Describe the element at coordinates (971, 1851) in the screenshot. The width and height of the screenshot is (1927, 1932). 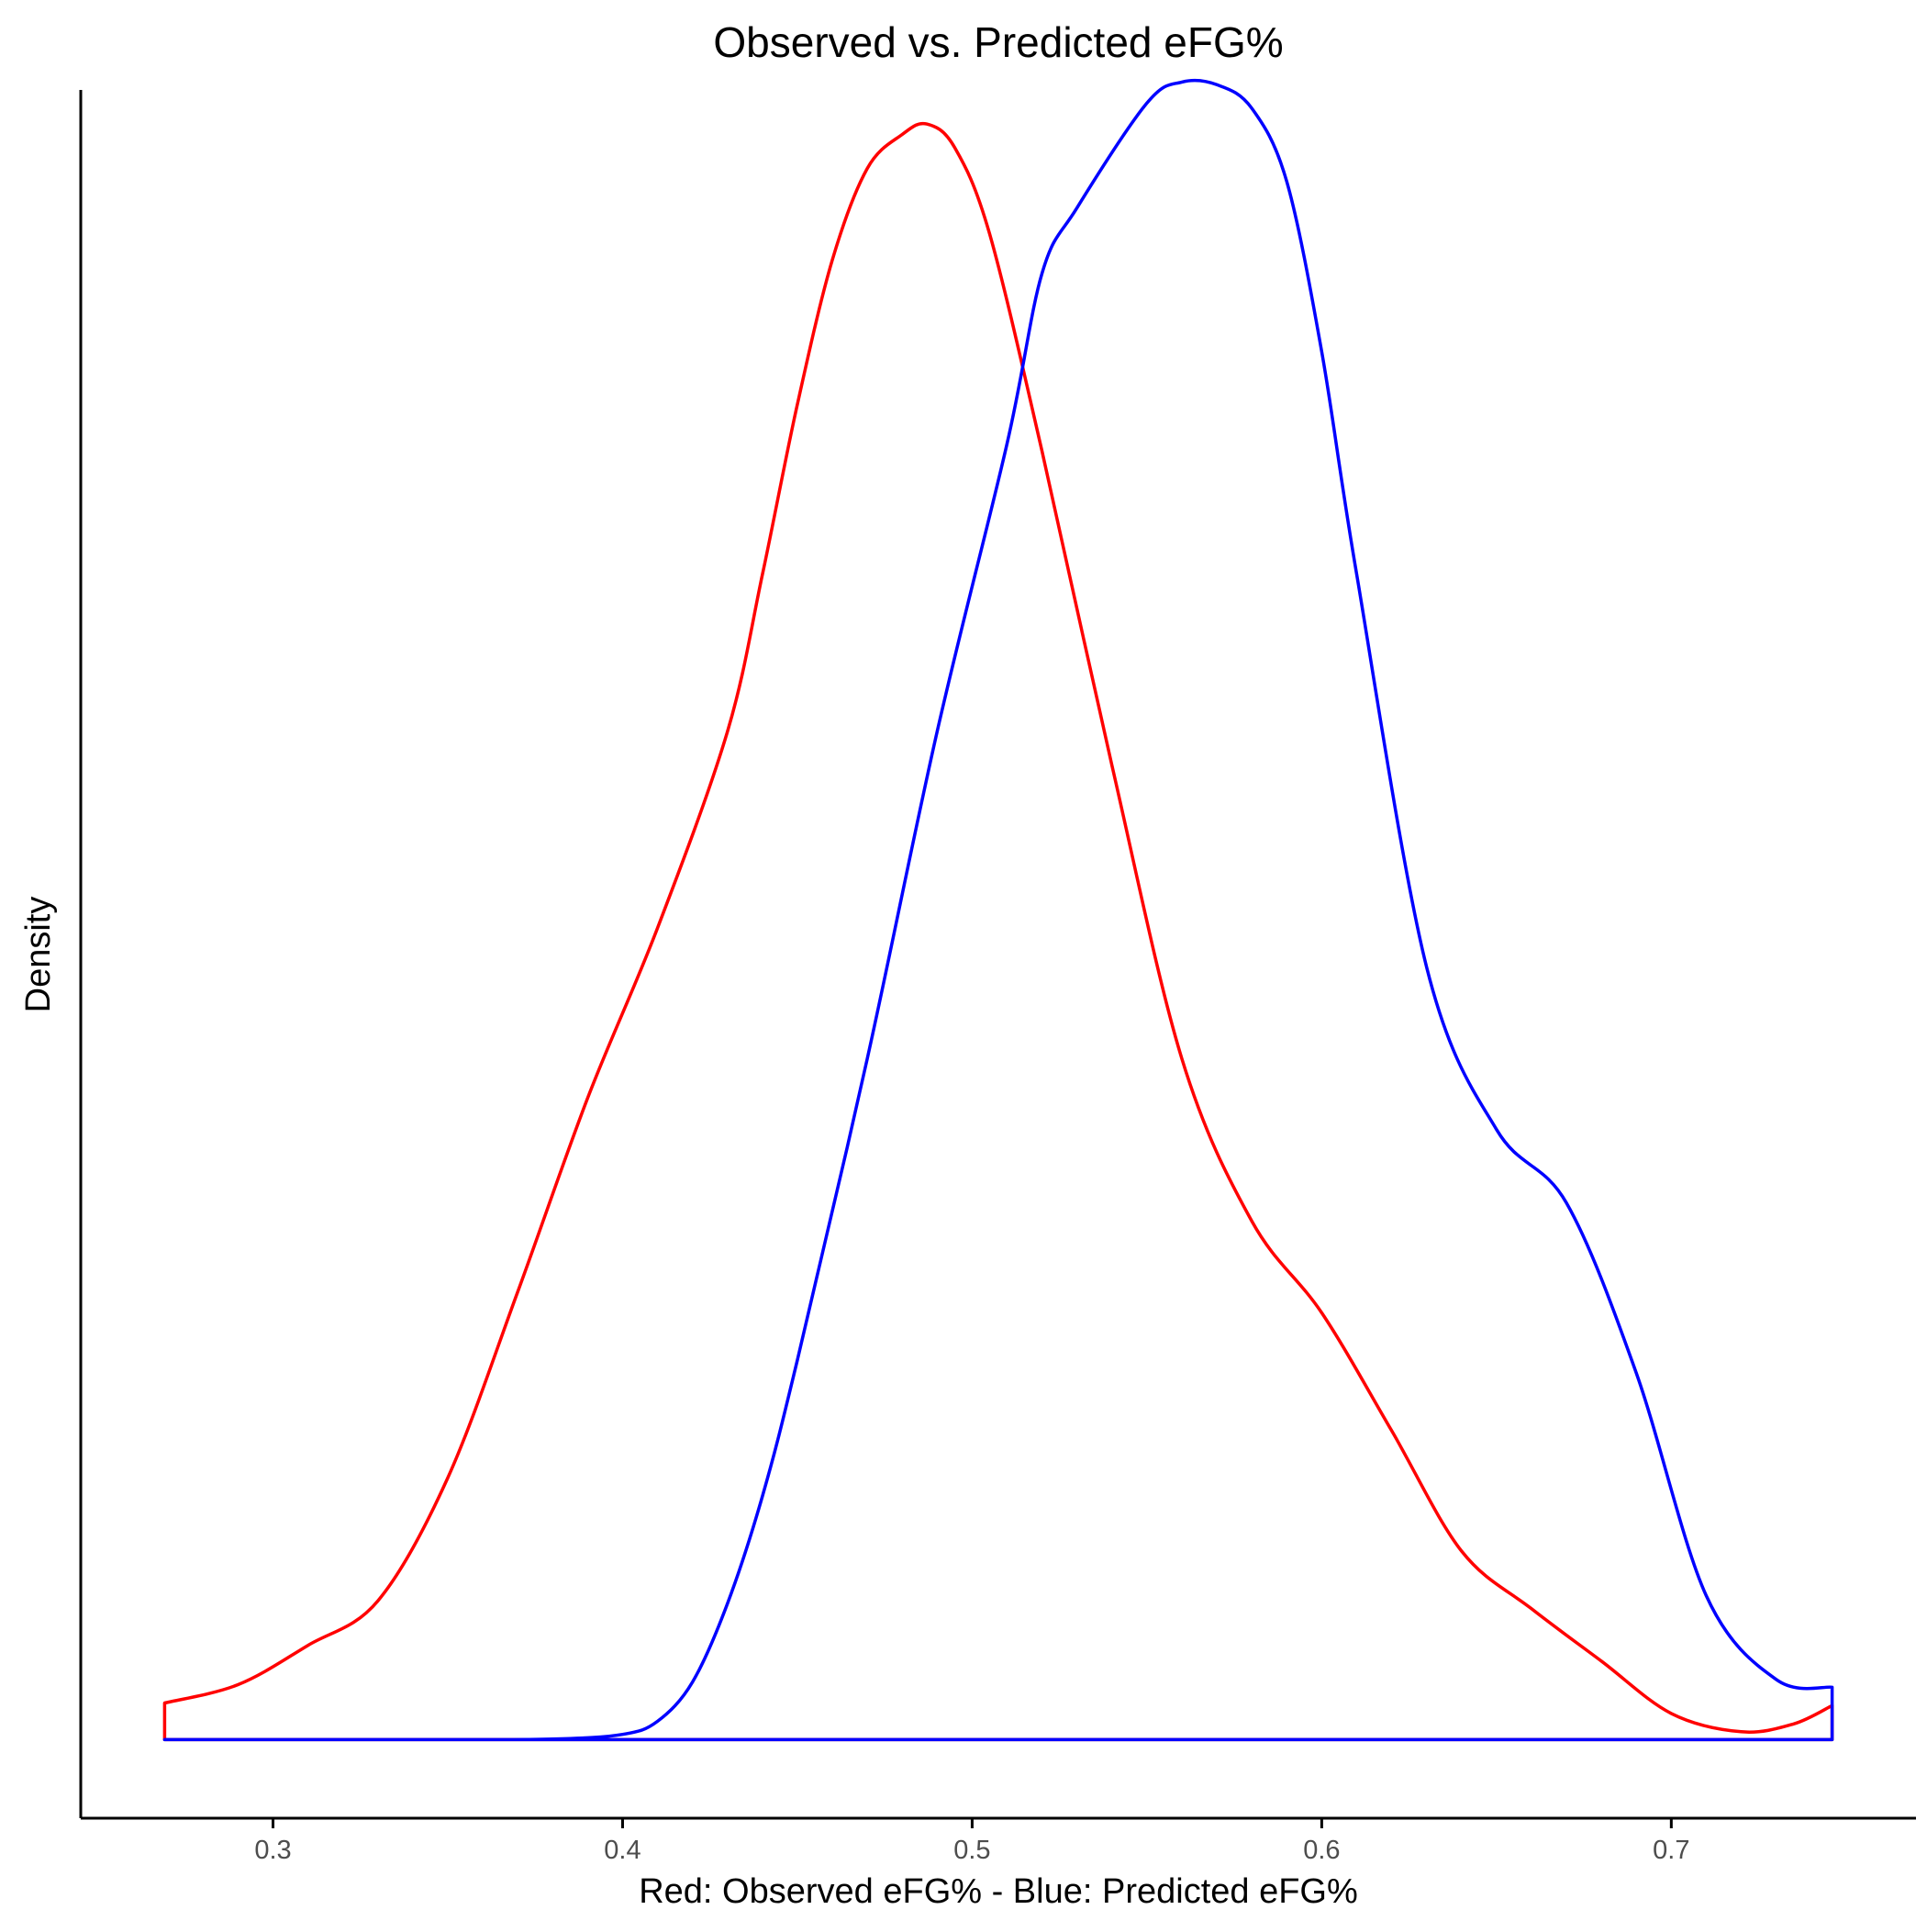
I see `x-tick-label: 0.5` at that location.